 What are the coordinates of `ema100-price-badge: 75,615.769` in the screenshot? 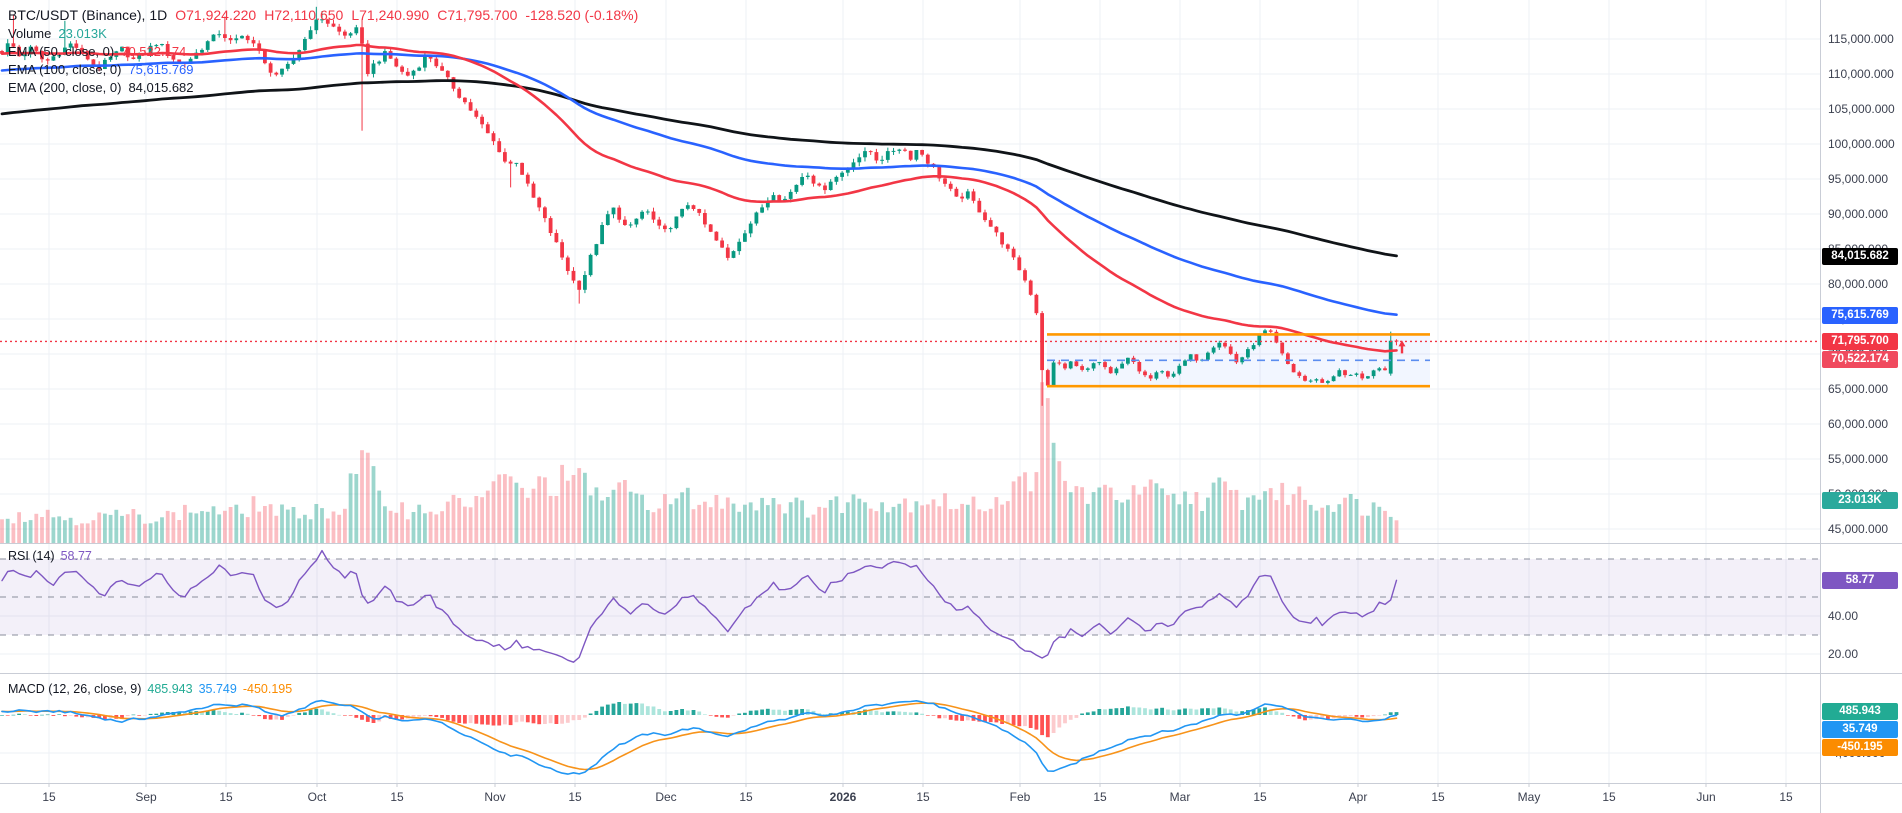 It's located at (1860, 315).